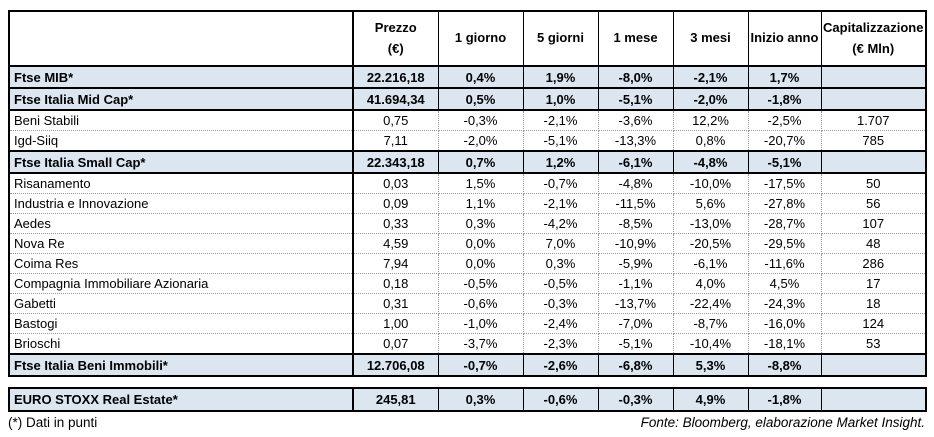 This screenshot has width=934, height=437. What do you see at coordinates (635, 243) in the screenshot?
I see `value-cell-1-mese: -10,9%` at bounding box center [635, 243].